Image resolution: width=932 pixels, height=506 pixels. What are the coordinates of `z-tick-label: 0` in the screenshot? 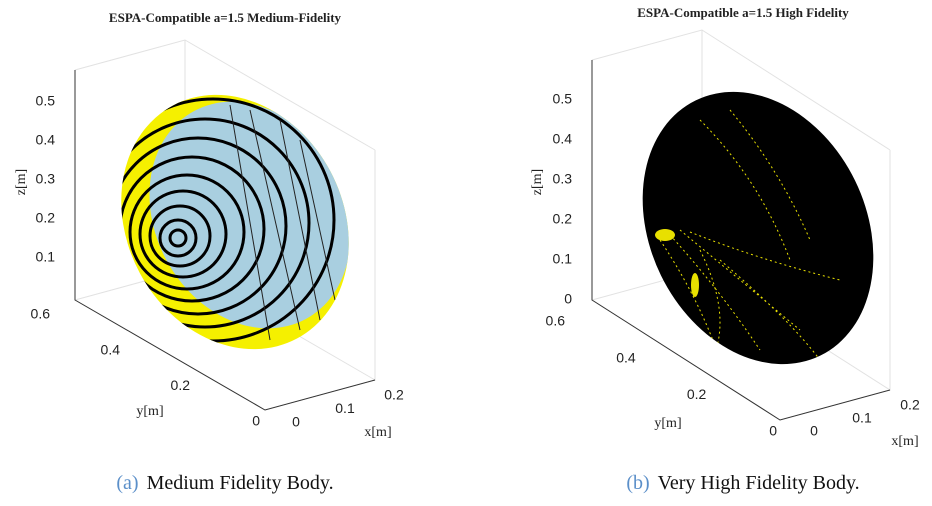 It's located at (568, 299).